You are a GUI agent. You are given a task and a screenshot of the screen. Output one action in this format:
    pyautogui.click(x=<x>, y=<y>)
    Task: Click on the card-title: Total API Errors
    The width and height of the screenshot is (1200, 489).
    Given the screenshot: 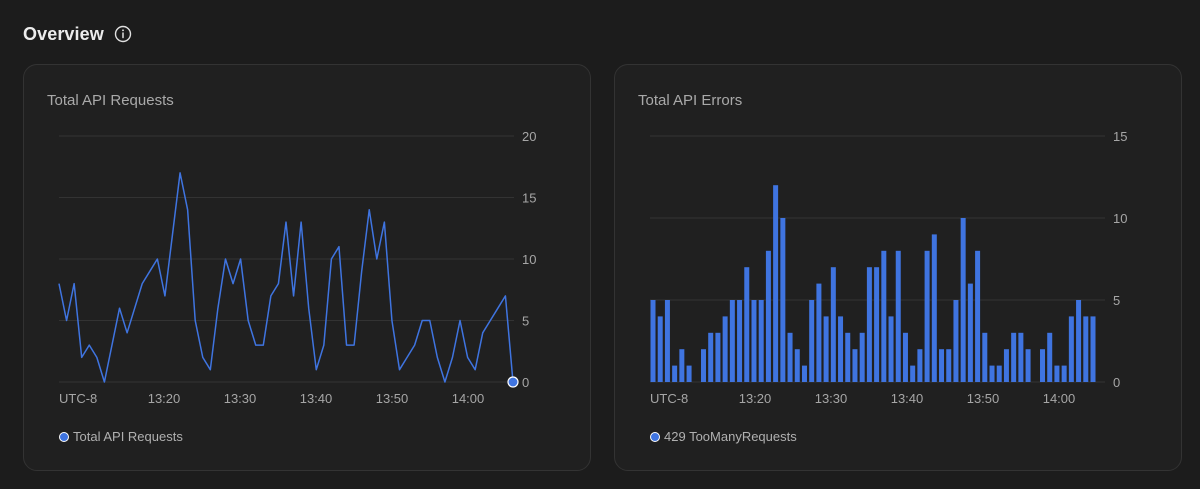 What is the action you would take?
    pyautogui.click(x=690, y=100)
    